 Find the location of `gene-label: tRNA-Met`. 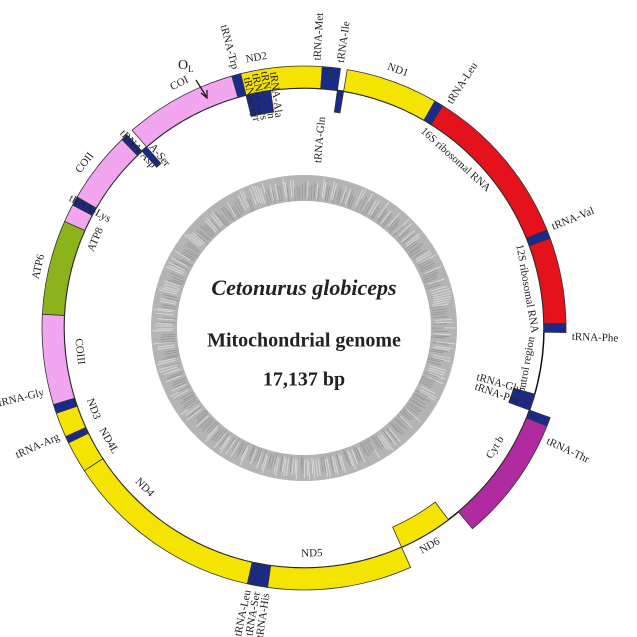

gene-label: tRNA-Met is located at coordinates (319, 36).